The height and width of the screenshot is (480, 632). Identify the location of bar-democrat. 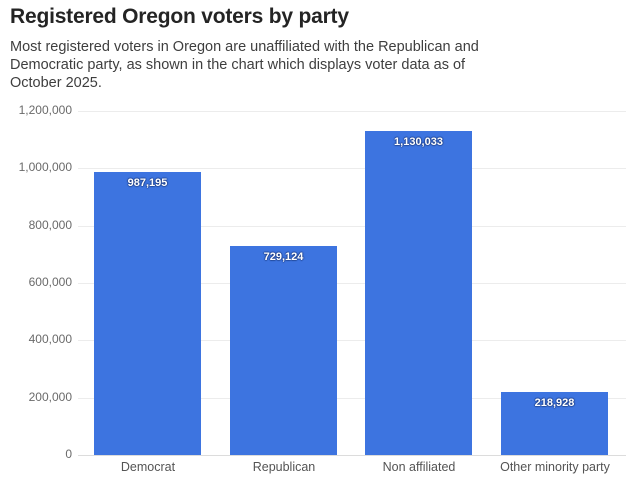
(147, 313).